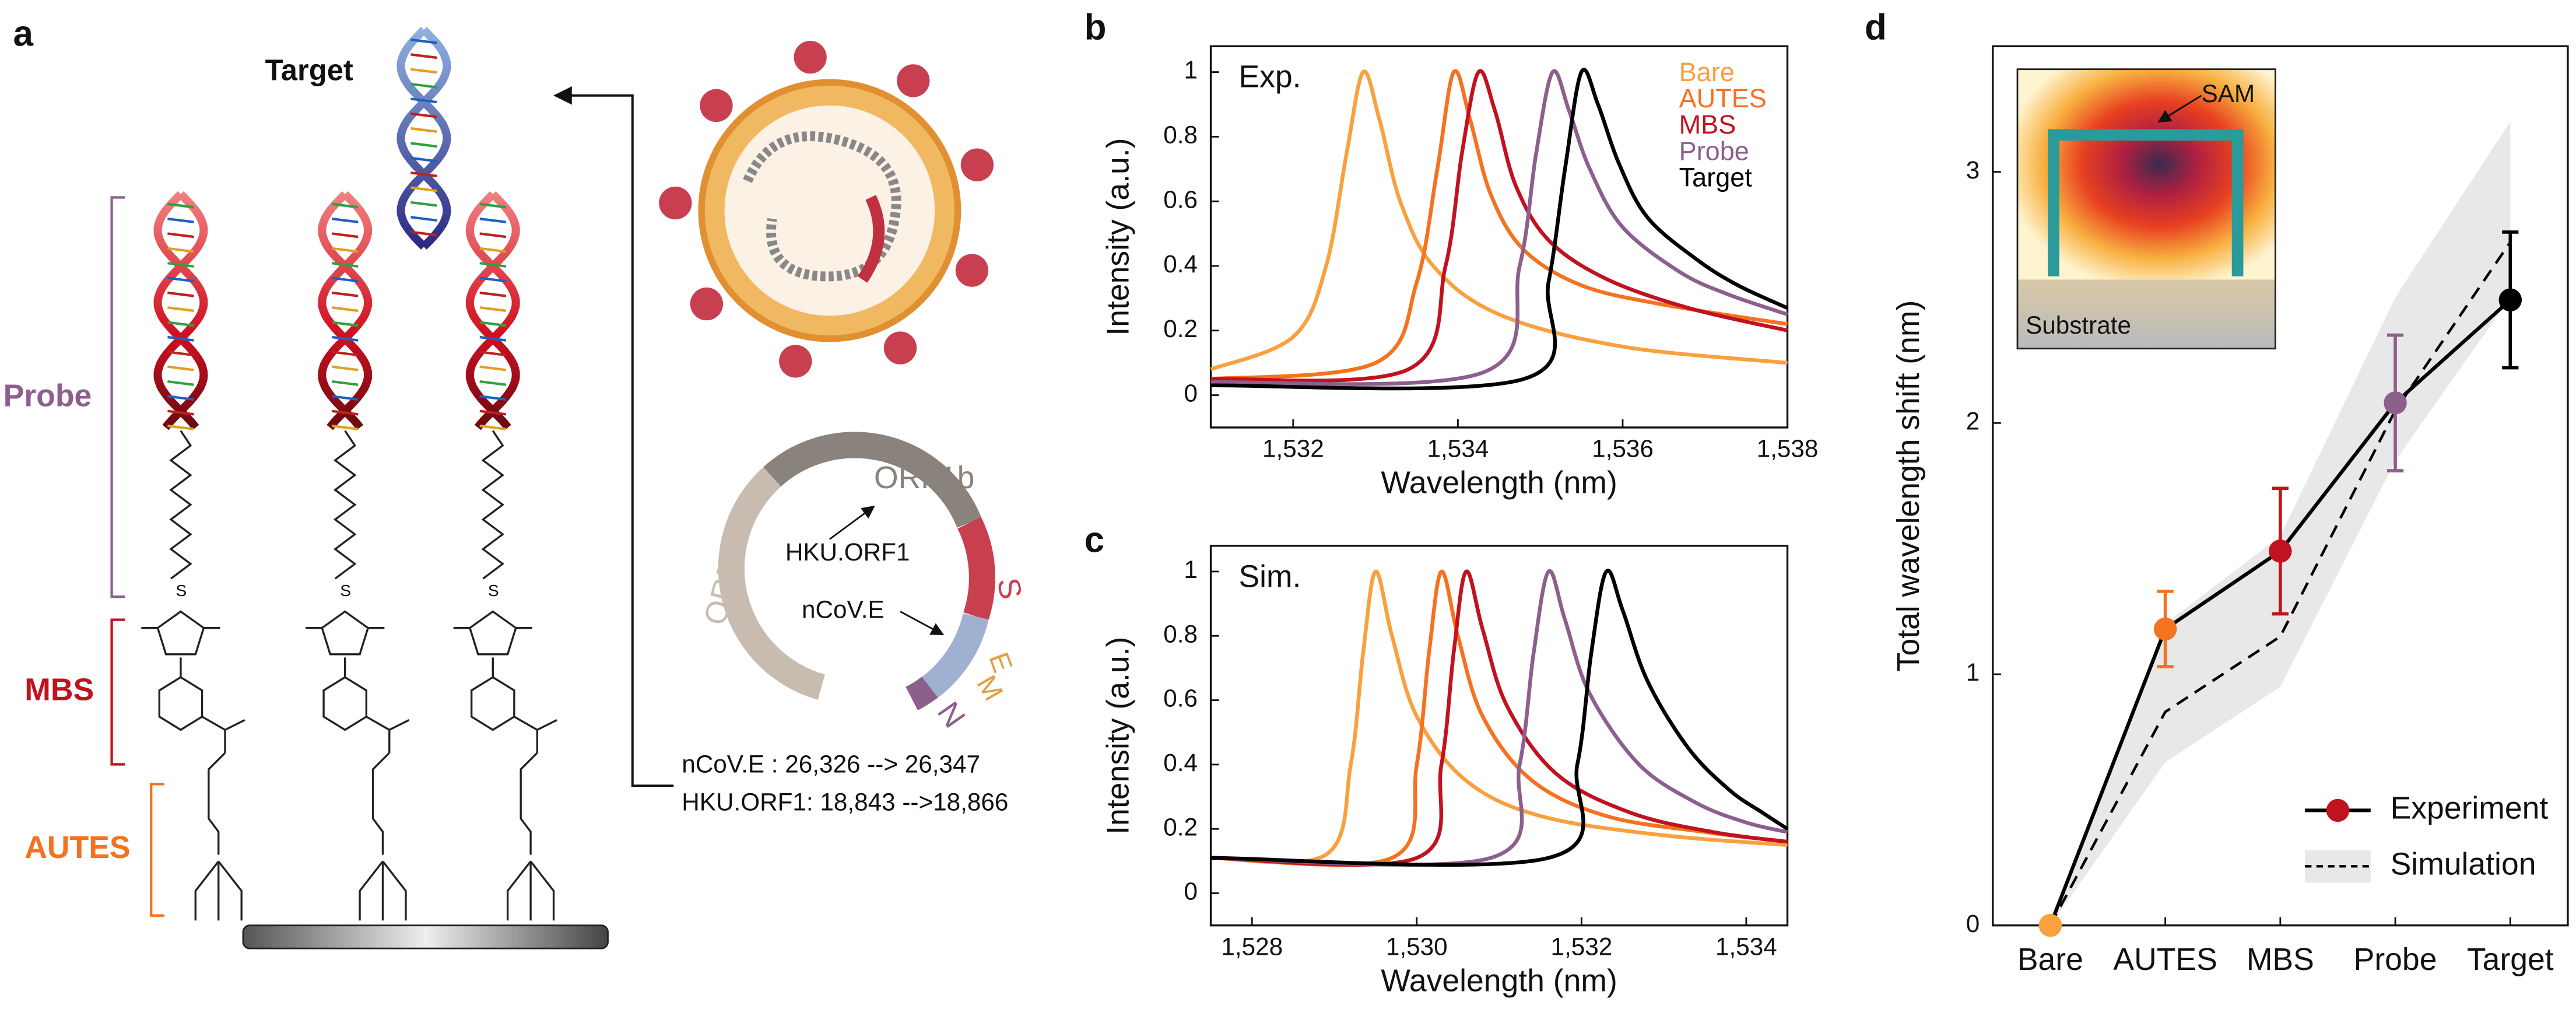  Describe the element at coordinates (2280, 523) in the screenshot. I see `simulation-band` at that location.